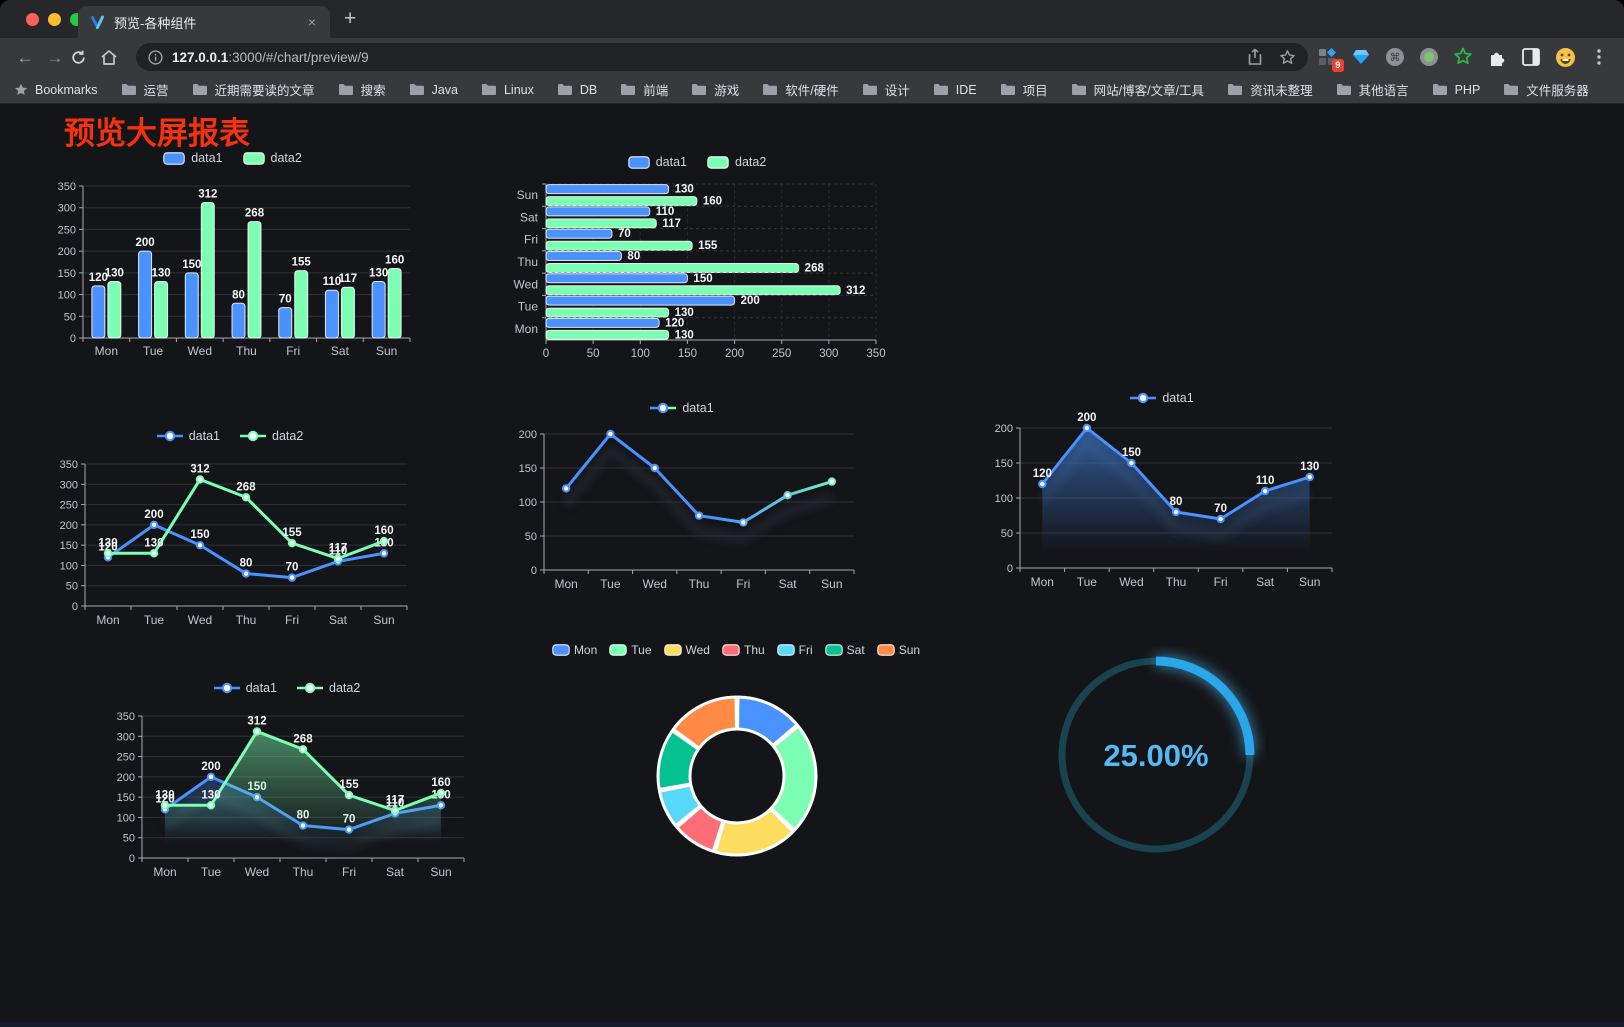  I want to click on bookmark-folder: 网站/博客/文章/工具, so click(1137, 89).